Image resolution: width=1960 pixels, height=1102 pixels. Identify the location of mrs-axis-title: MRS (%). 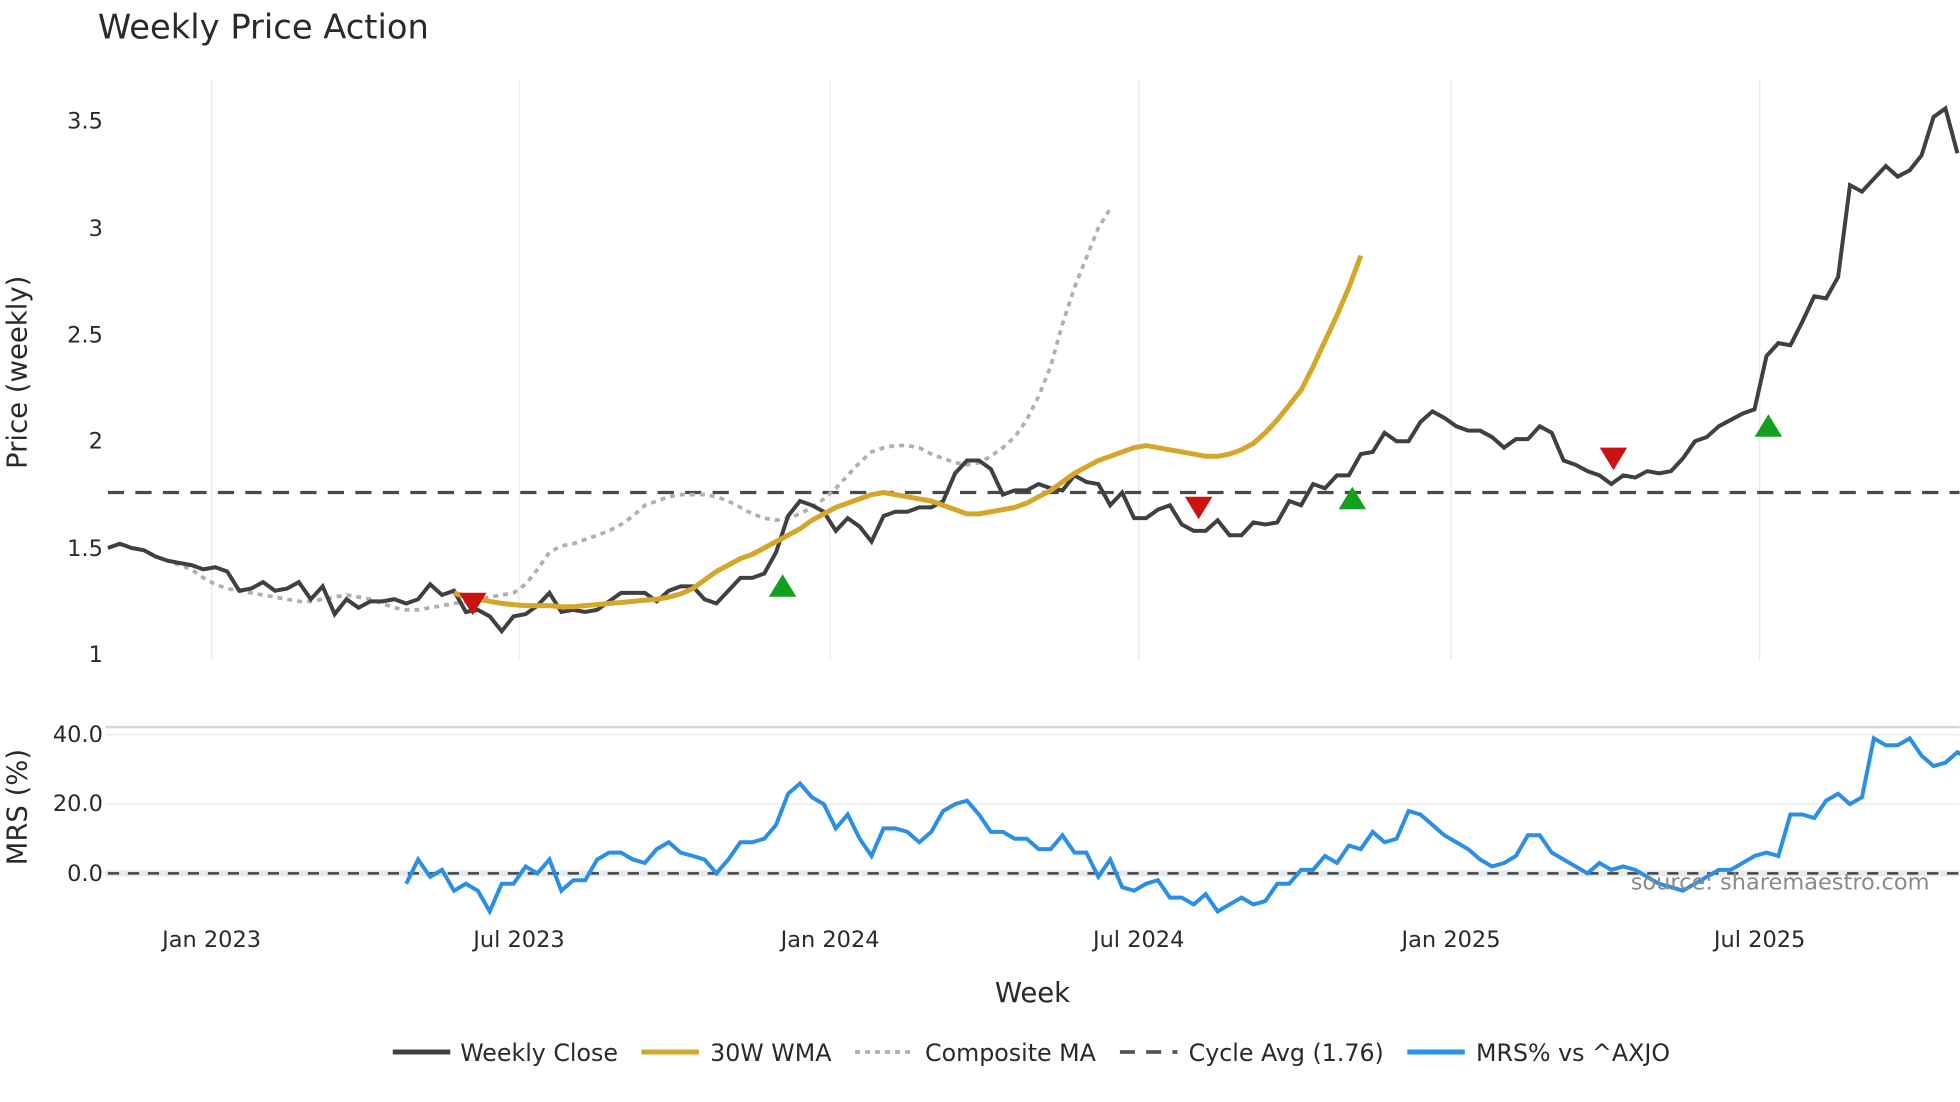
(18, 807).